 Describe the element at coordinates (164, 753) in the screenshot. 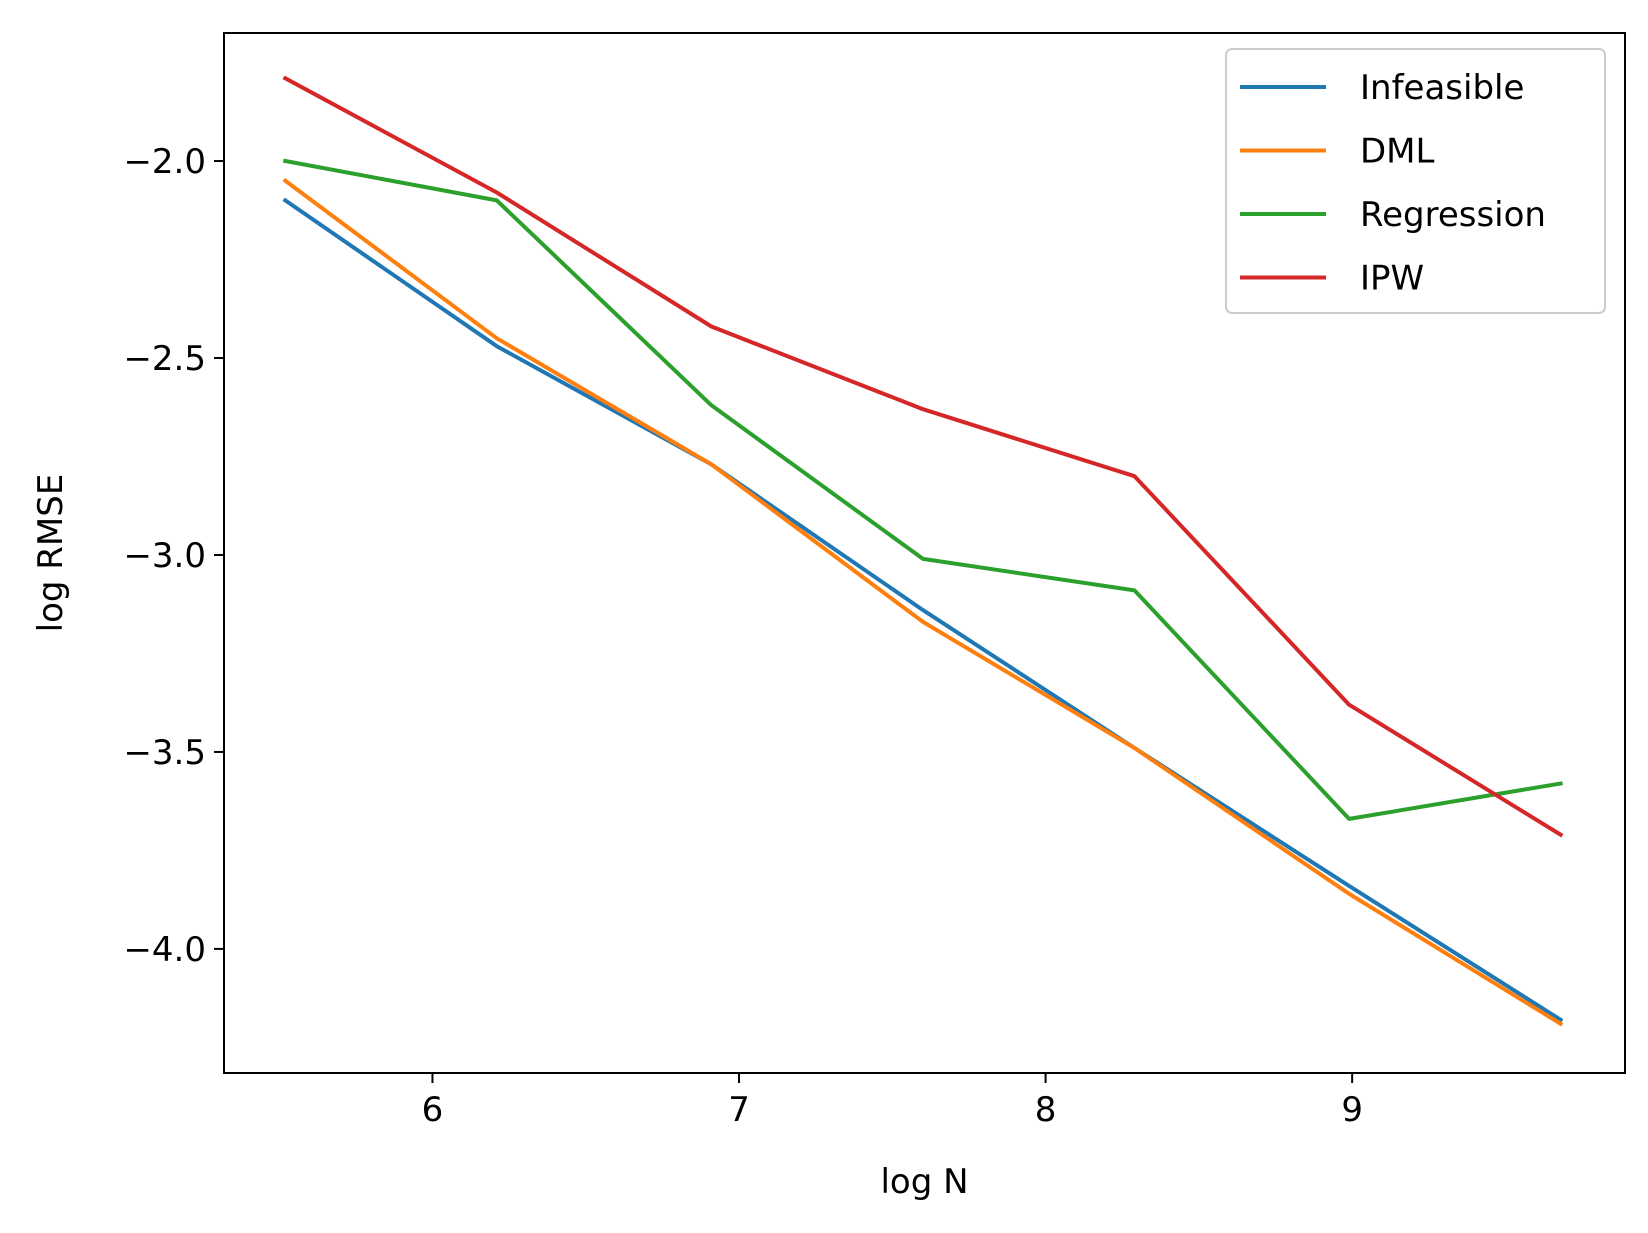

I see `y-tick-label: −3.5` at that location.